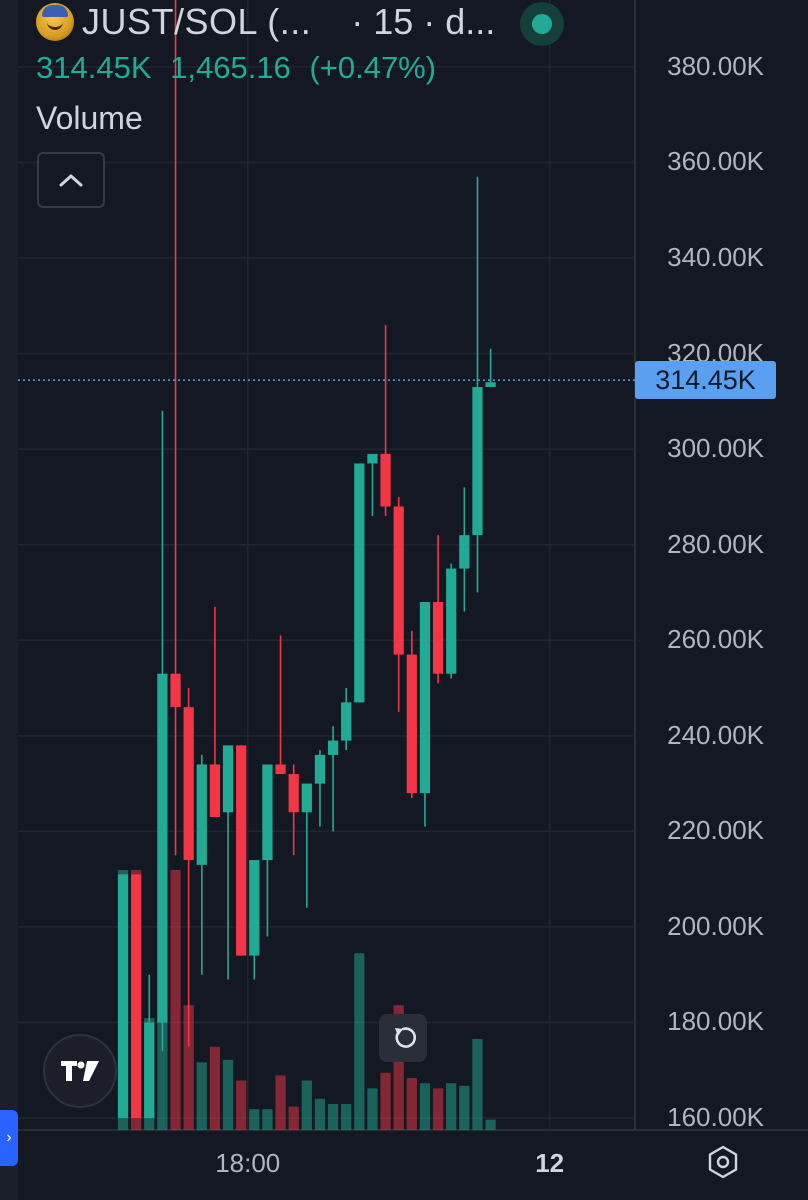 Image resolution: width=808 pixels, height=1200 pixels. I want to click on time-tick-label: 12, so click(550, 1163).